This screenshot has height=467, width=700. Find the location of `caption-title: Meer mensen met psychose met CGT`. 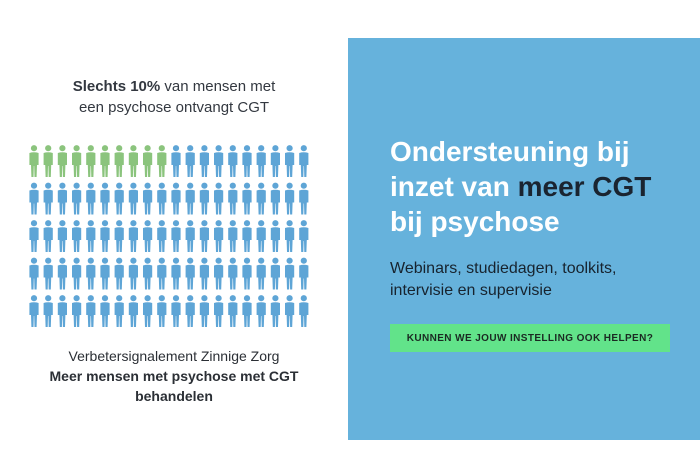

caption-title: Meer mensen met psychose met CGT is located at coordinates (174, 376).